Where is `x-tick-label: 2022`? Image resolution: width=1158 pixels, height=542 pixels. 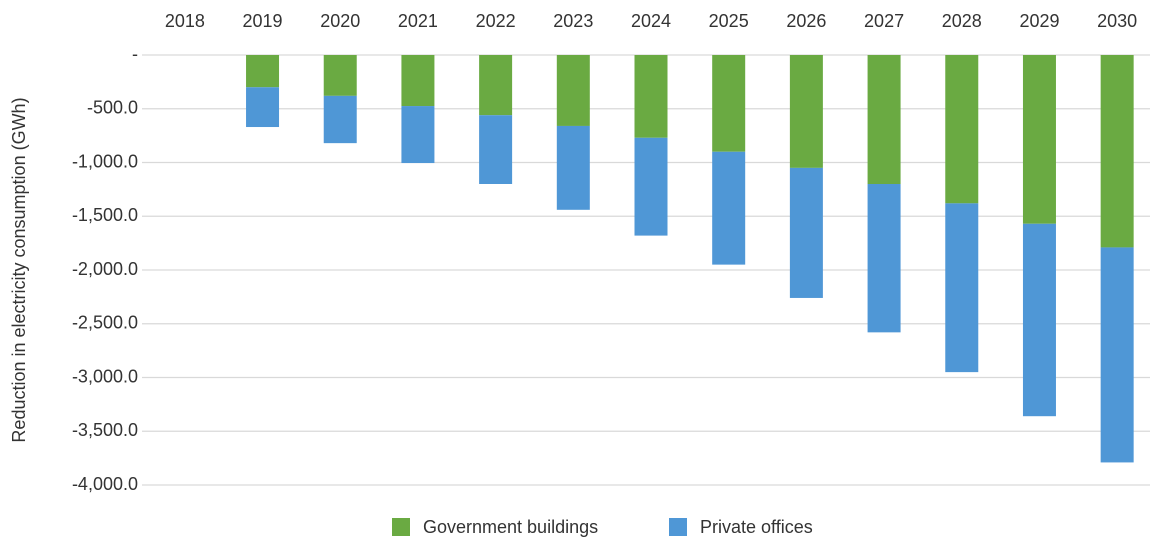 x-tick-label: 2022 is located at coordinates (496, 21).